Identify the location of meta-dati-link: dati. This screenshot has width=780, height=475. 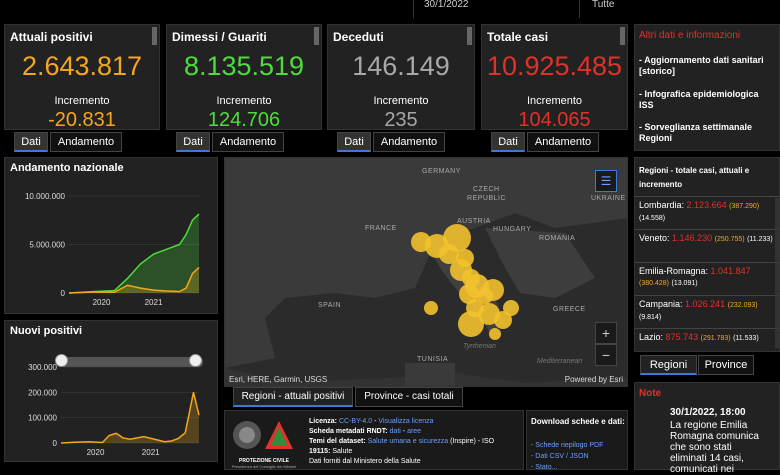
(395, 431).